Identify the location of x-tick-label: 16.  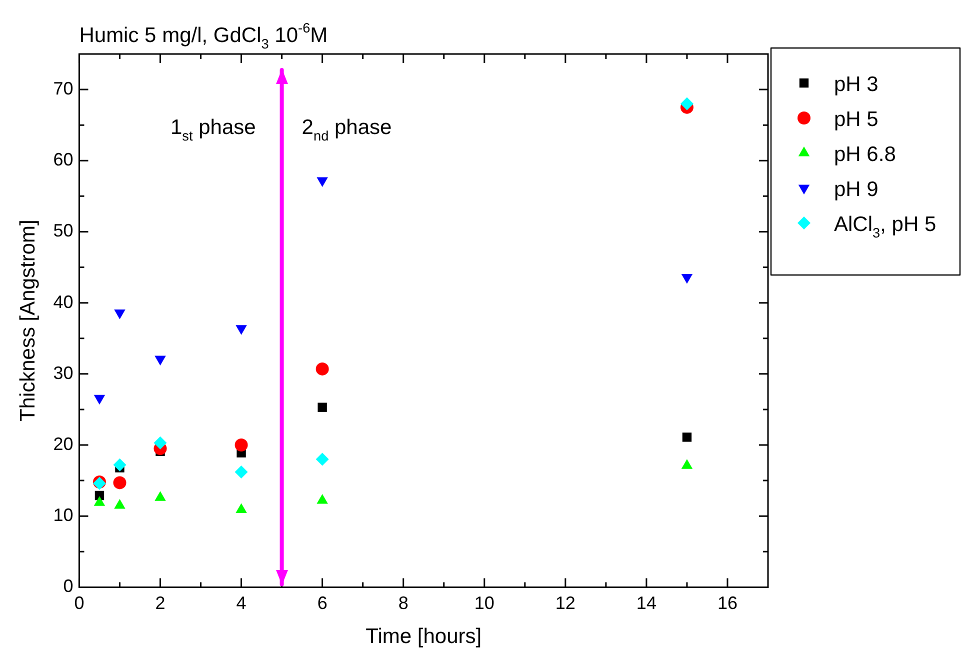
(727, 602).